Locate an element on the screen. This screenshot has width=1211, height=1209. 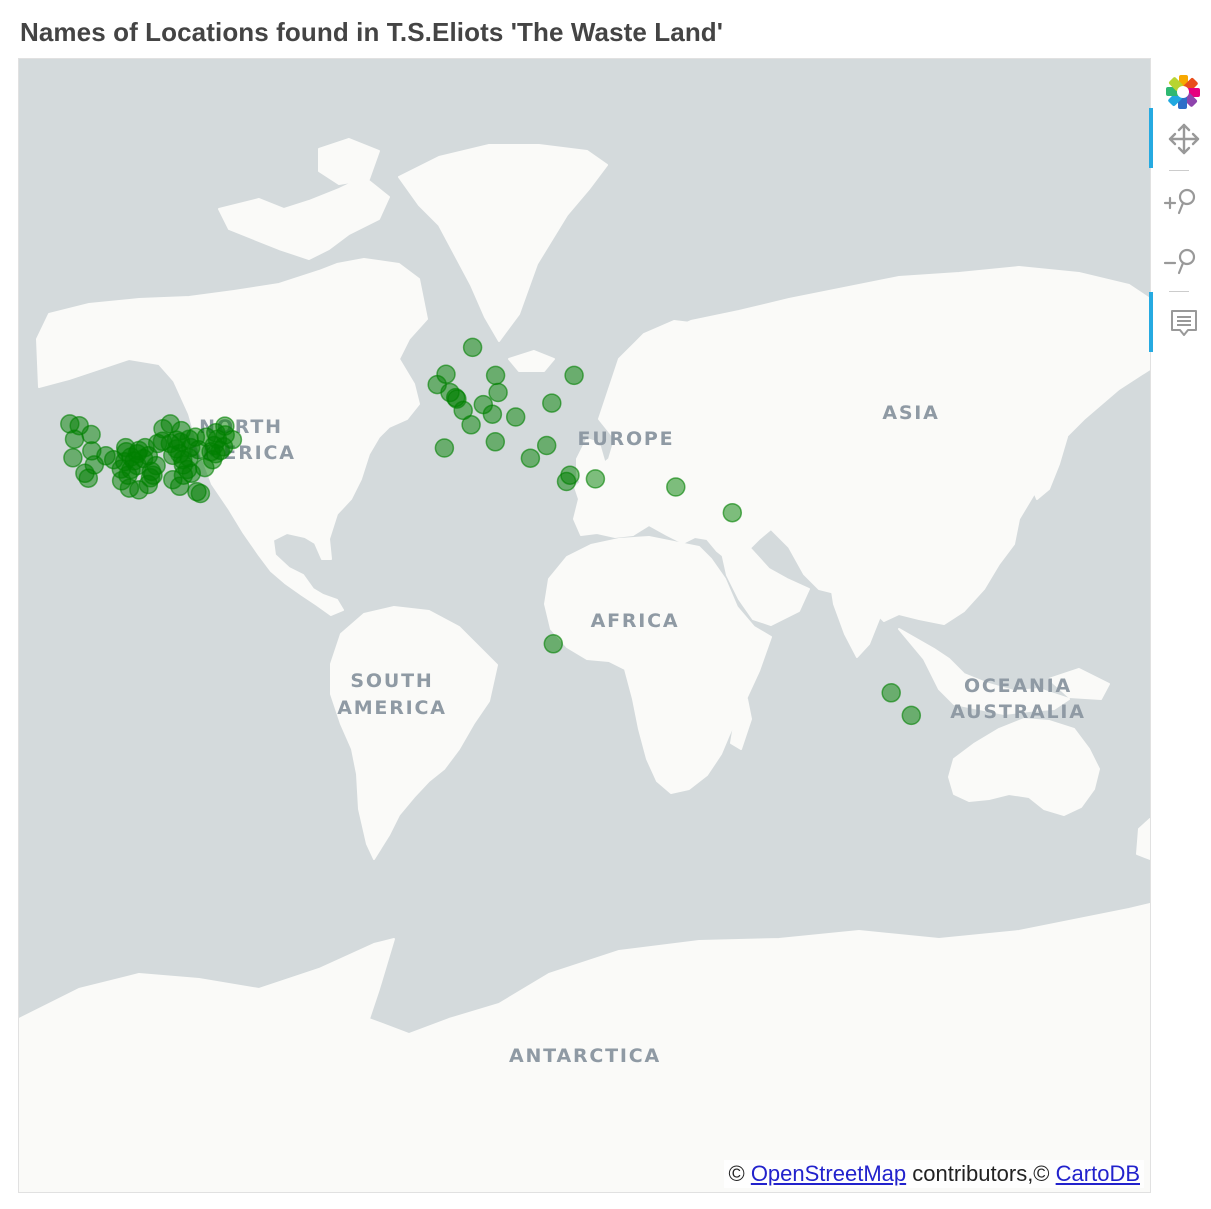
zoom-out-button is located at coordinates (1180, 262).